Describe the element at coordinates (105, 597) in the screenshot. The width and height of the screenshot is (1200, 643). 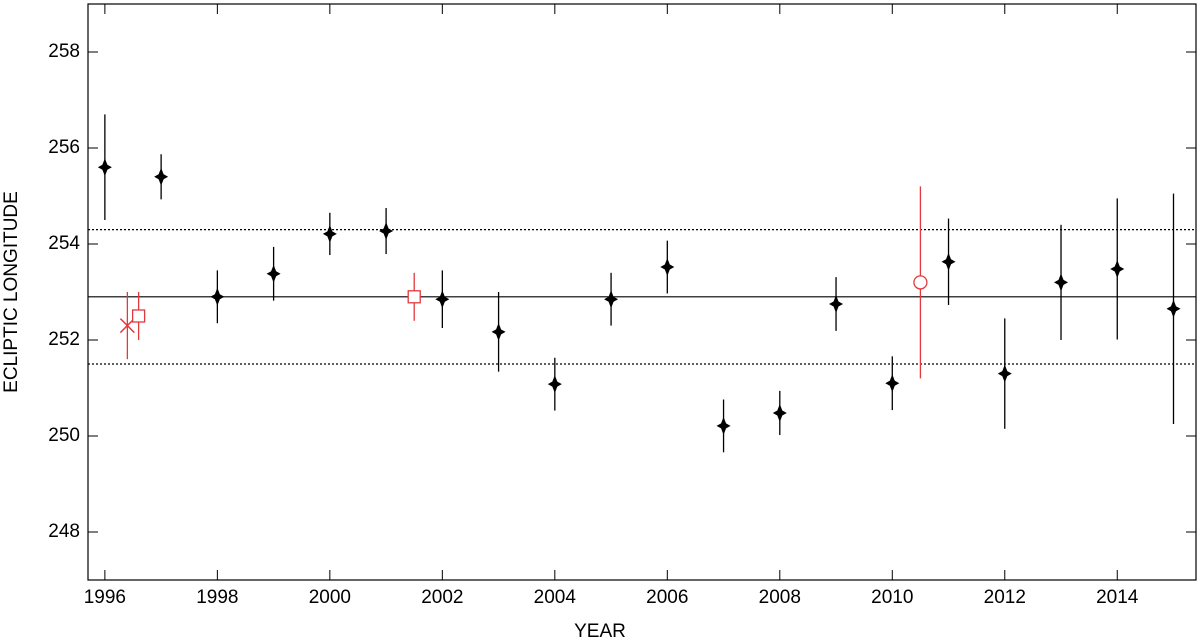
I see `x-tick-label: 1996` at that location.